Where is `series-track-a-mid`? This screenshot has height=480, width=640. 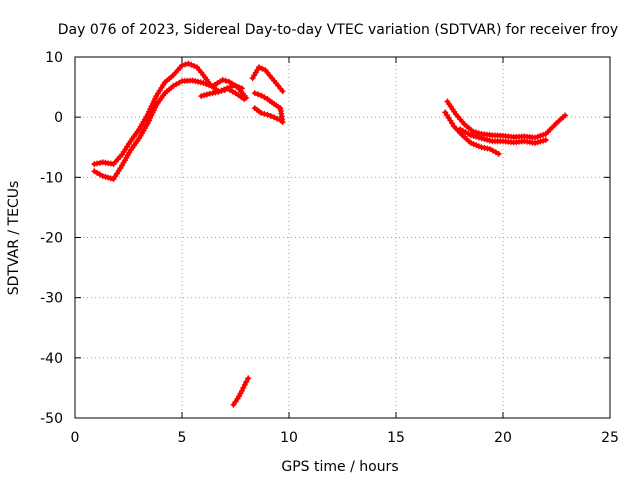
series-track-a-mid is located at coordinates (223, 94).